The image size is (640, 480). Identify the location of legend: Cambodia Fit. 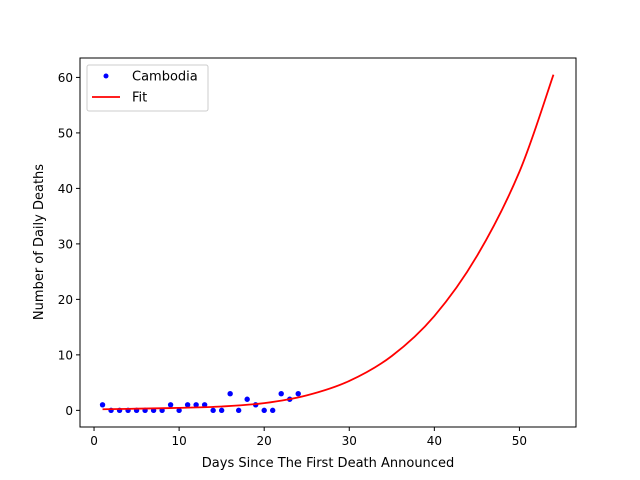
(147, 88).